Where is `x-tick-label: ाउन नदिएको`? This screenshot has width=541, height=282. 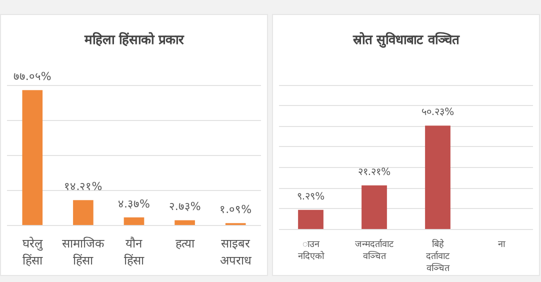 x-tick-label: ाउन नदिएको is located at coordinates (311, 251).